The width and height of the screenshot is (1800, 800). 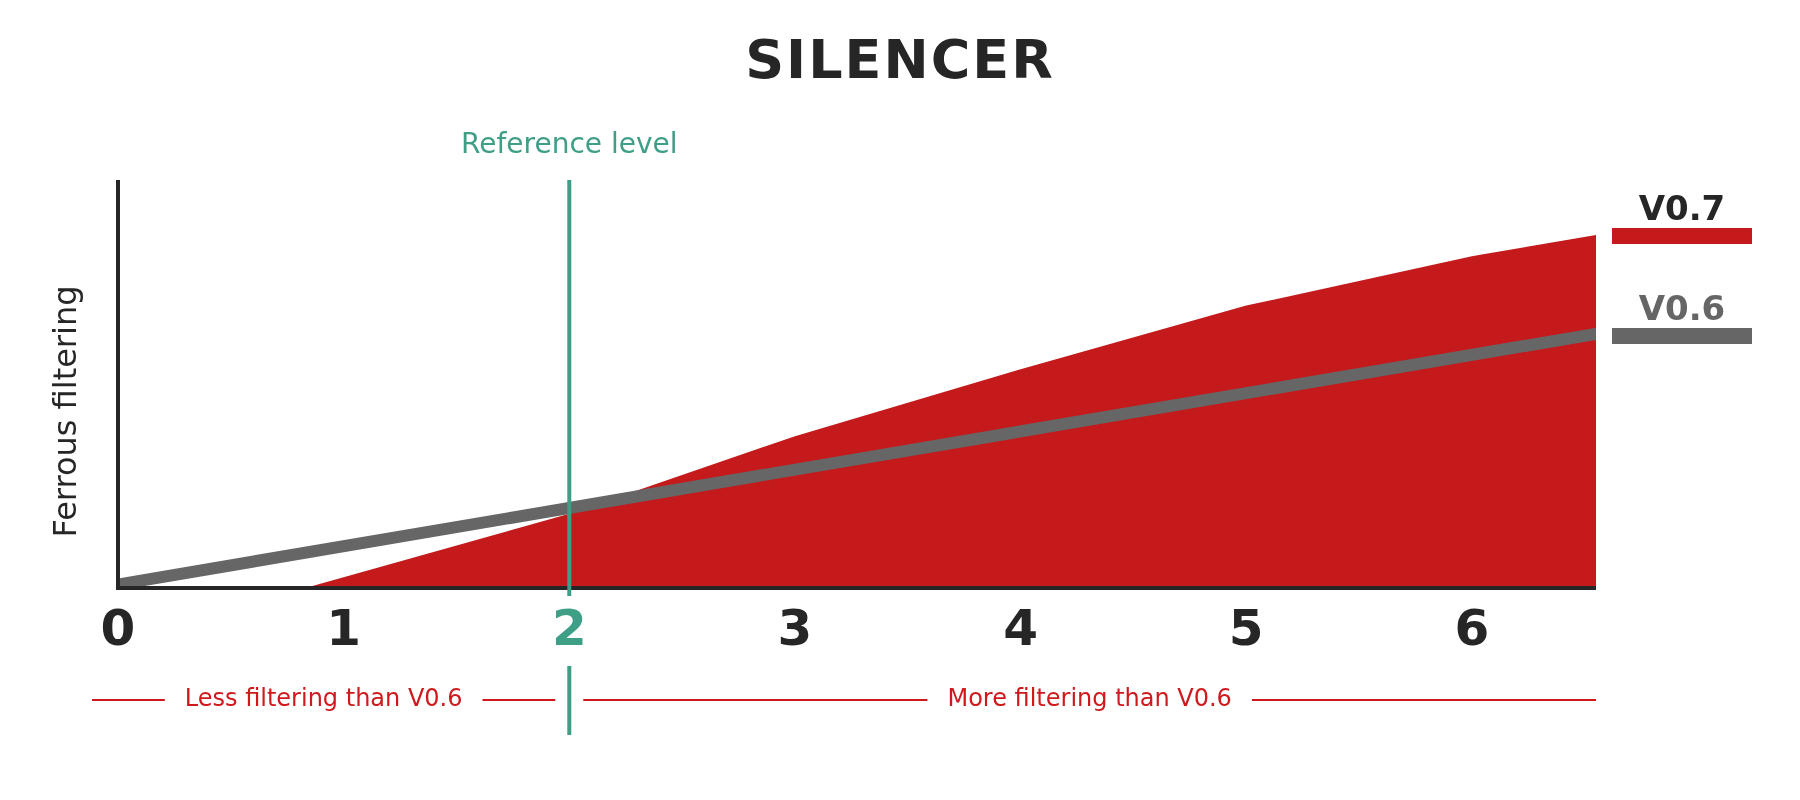 What do you see at coordinates (569, 627) in the screenshot?
I see `x-tick-label: 2` at bounding box center [569, 627].